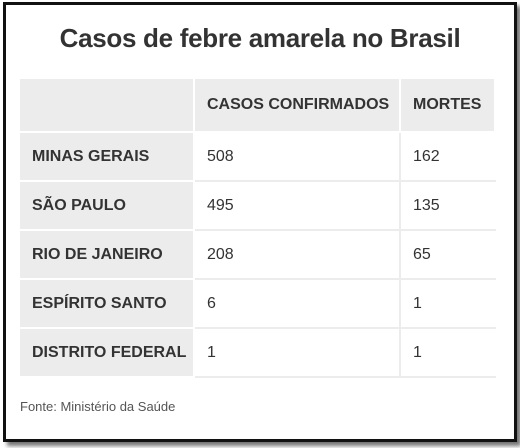 The width and height of the screenshot is (520, 448). Describe the element at coordinates (107, 304) in the screenshot. I see `row-header-state: ESPÍRITO SANTO` at that location.